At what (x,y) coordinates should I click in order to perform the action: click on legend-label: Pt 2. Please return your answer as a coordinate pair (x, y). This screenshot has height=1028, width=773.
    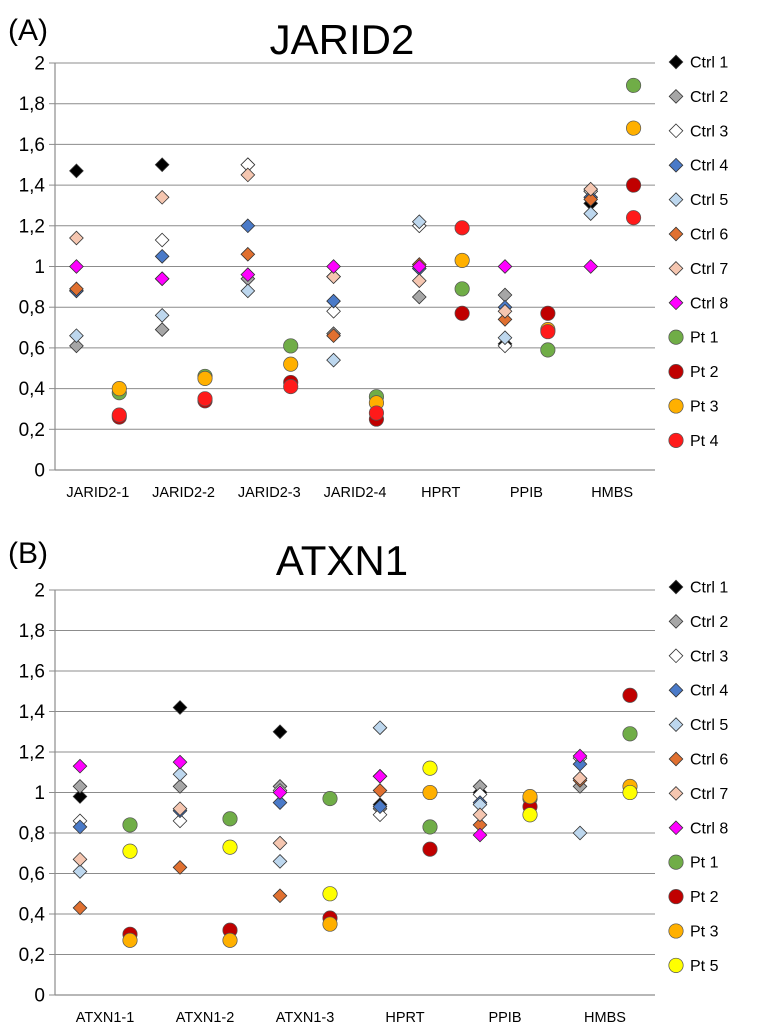
    Looking at the image, I should click on (704, 897).